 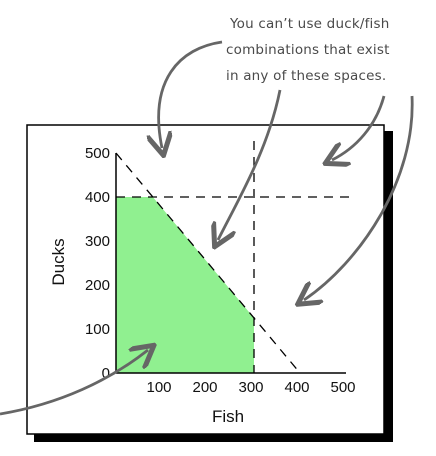 I want to click on annotation-line-3: in any of these spaces., so click(x=306, y=76).